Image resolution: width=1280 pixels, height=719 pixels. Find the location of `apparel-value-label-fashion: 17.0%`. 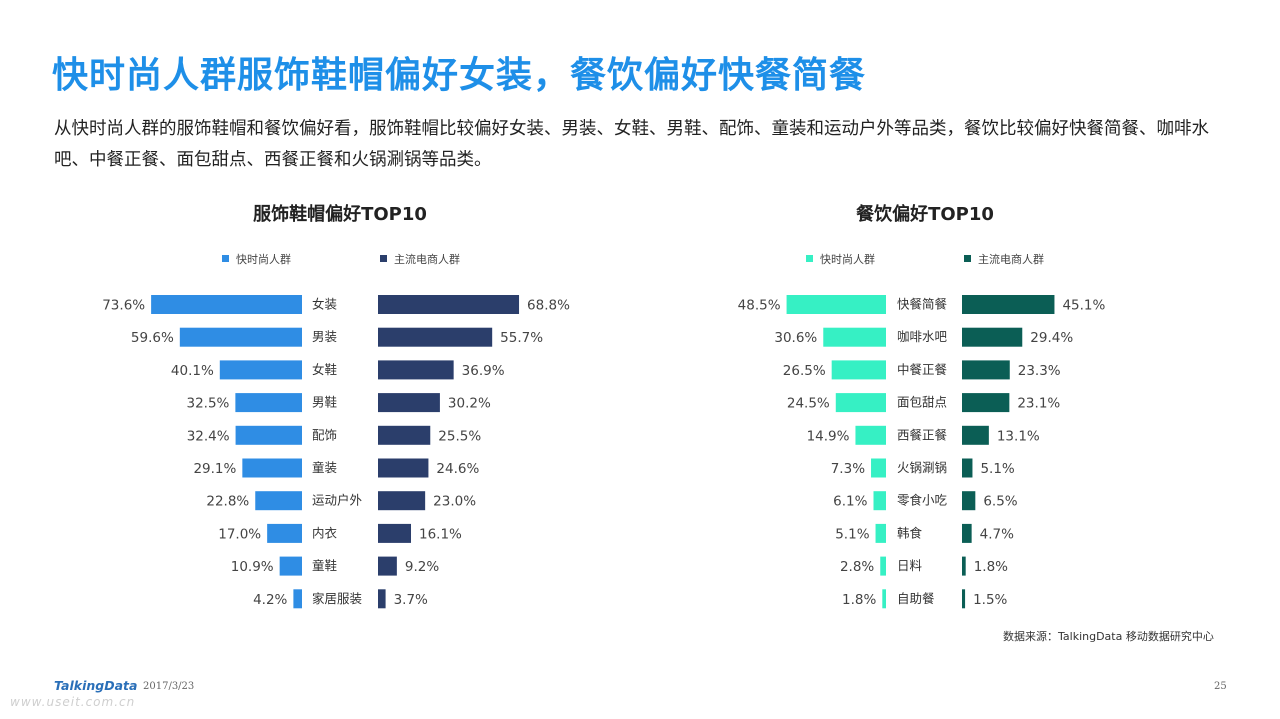

apparel-value-label-fashion: 17.0% is located at coordinates (239, 534).